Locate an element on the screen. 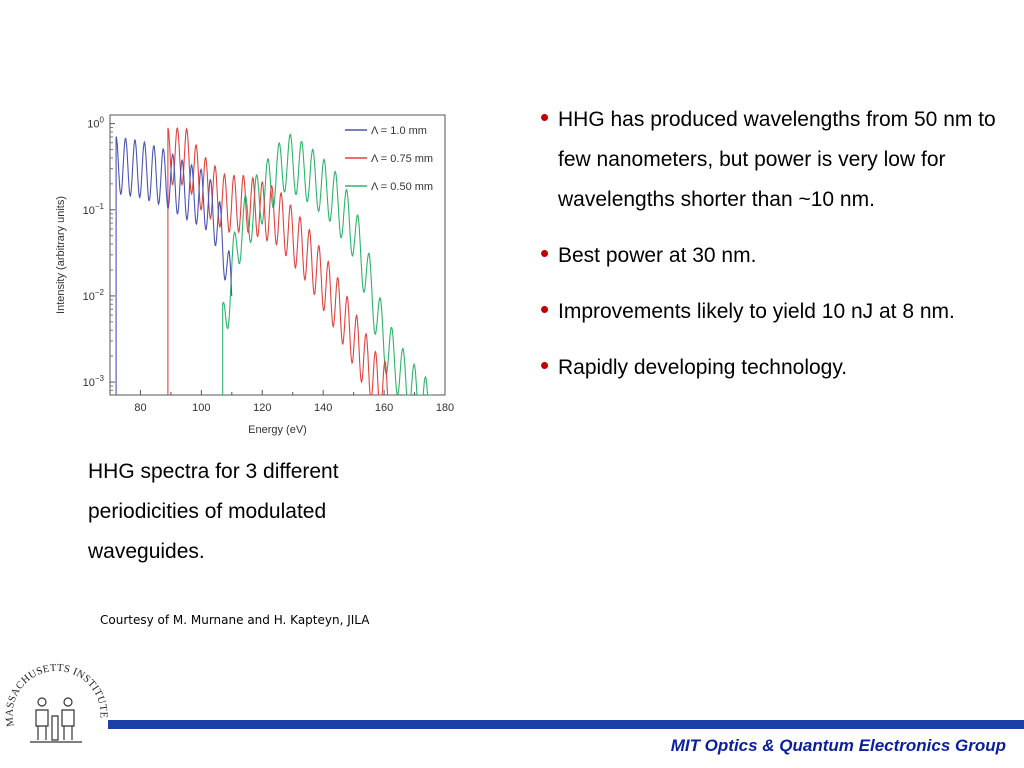 The width and height of the screenshot is (1024, 768). y-axis-label: Intensity (arbitrary units) is located at coordinates (61, 255).